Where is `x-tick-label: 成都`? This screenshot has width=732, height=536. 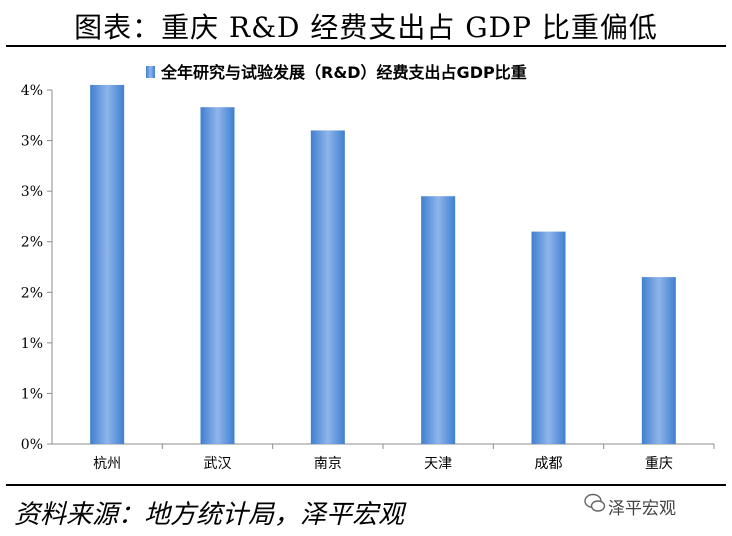
x-tick-label: 成都 is located at coordinates (549, 464).